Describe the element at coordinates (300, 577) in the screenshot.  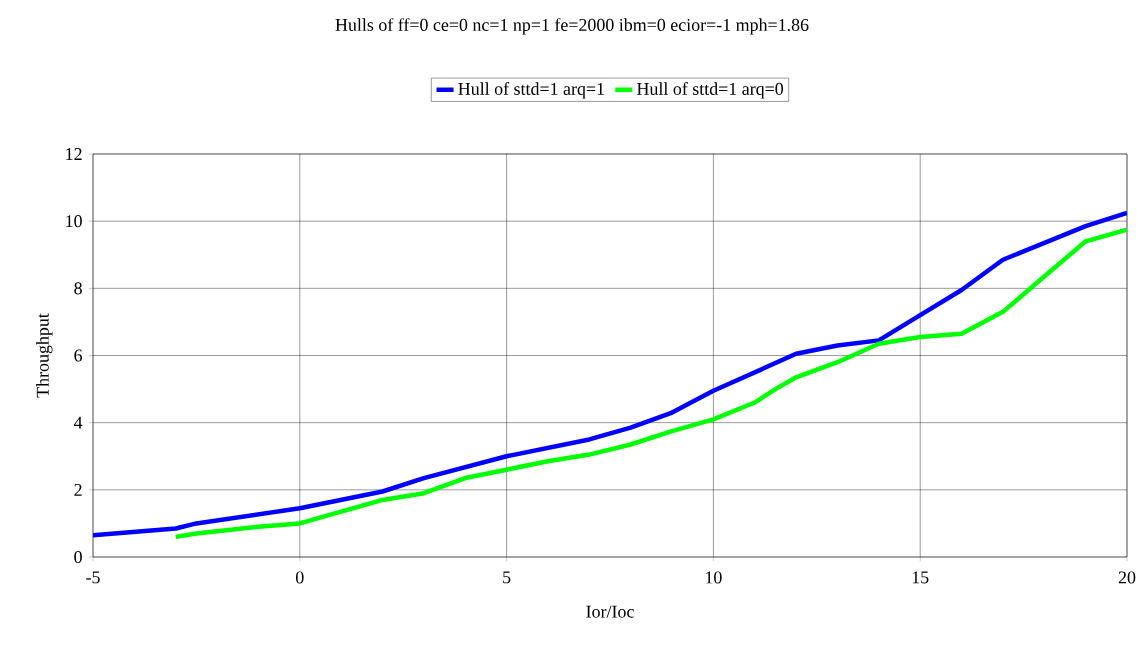
I see `x-tick-label: 0` at that location.